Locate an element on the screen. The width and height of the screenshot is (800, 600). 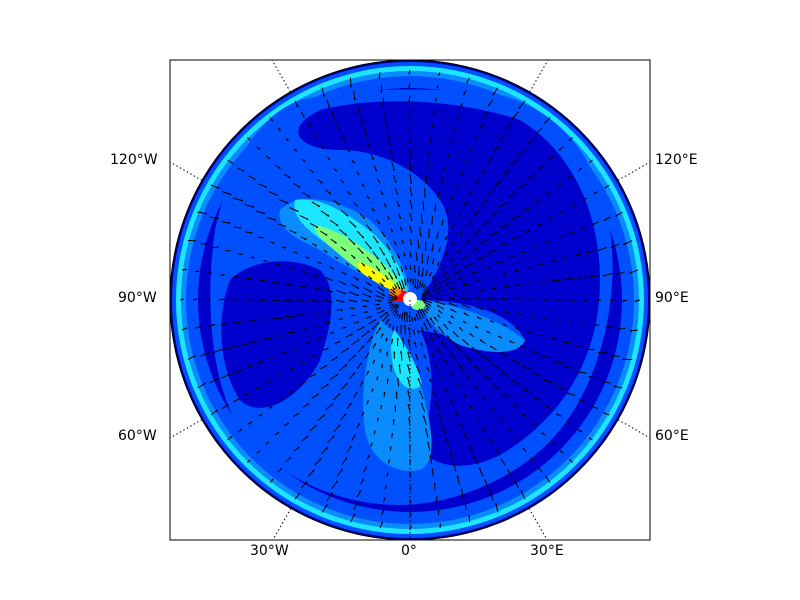
label-120w: 120°W is located at coordinates (134, 160).